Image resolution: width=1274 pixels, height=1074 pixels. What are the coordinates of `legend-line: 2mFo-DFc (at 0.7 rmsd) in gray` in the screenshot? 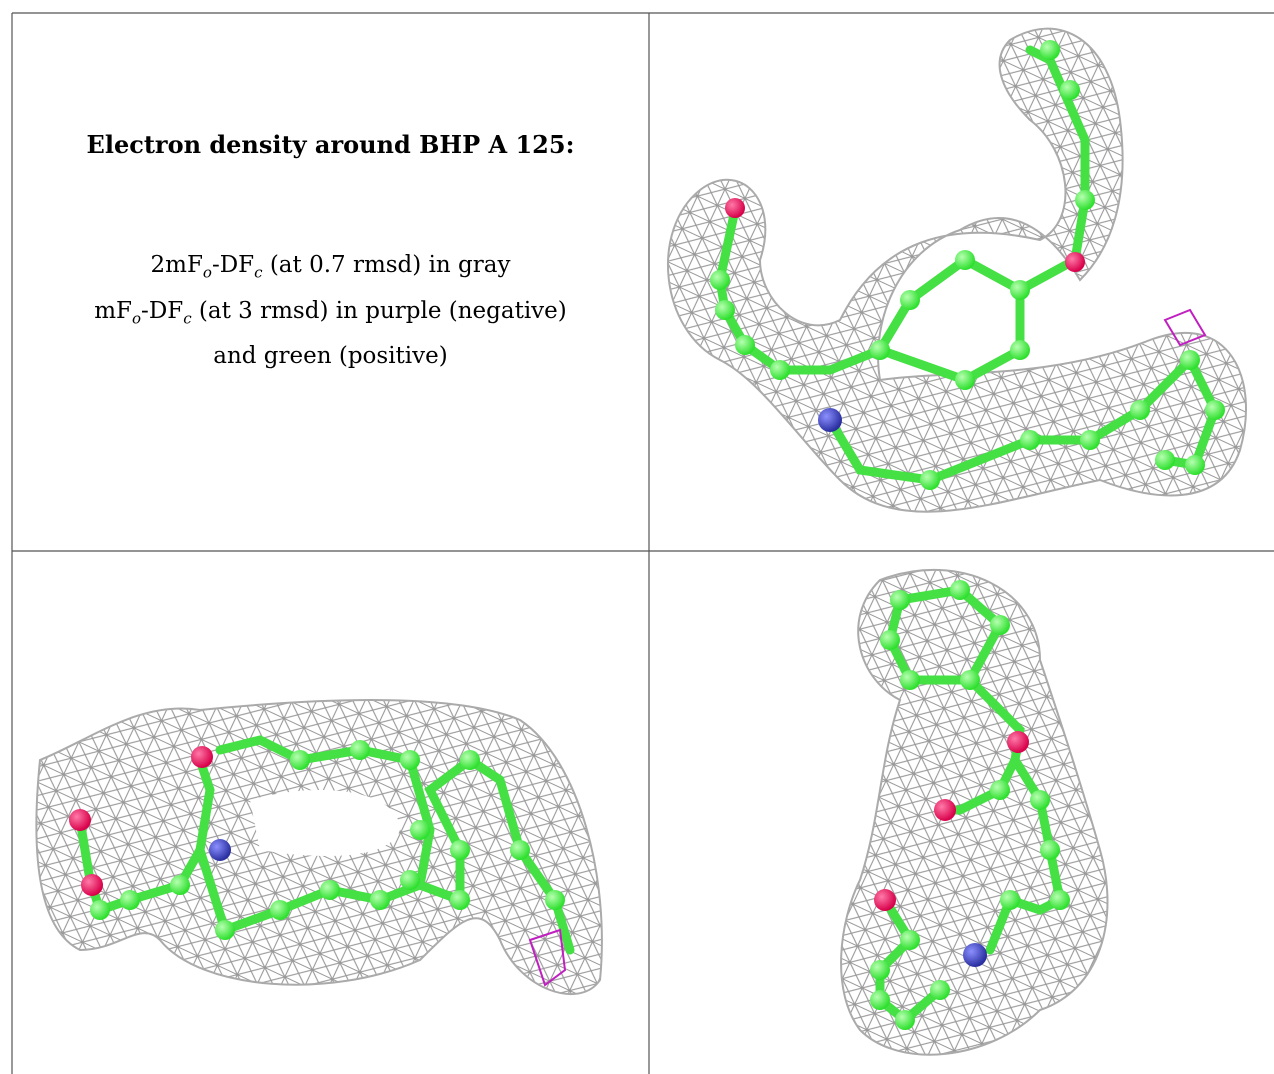 It's located at (330, 269).